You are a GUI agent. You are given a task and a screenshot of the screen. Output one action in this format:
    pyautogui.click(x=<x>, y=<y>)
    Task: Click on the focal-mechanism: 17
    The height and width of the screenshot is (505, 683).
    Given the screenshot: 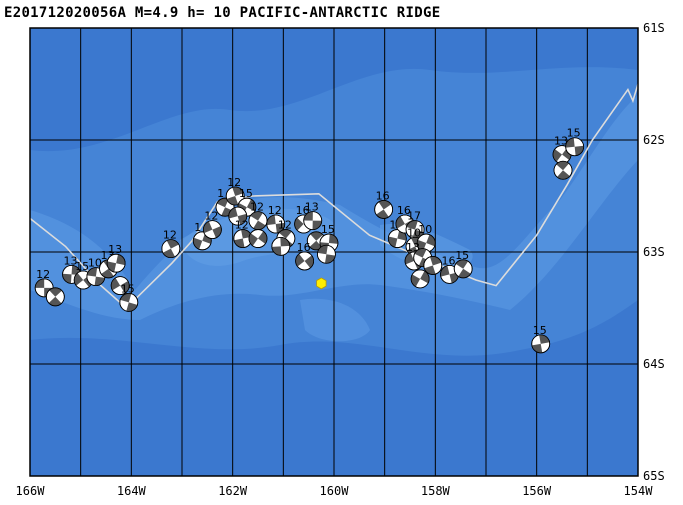 What is the action you would take?
    pyautogui.click(x=415, y=225)
    